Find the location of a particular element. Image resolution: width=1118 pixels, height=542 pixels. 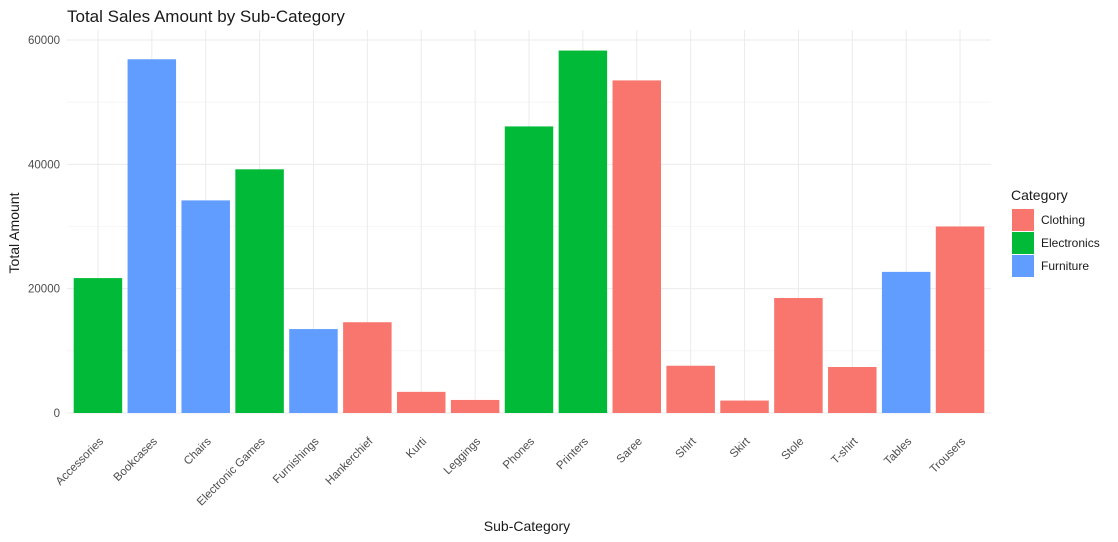

x-tick-label: Hankerchief is located at coordinates (350, 461).